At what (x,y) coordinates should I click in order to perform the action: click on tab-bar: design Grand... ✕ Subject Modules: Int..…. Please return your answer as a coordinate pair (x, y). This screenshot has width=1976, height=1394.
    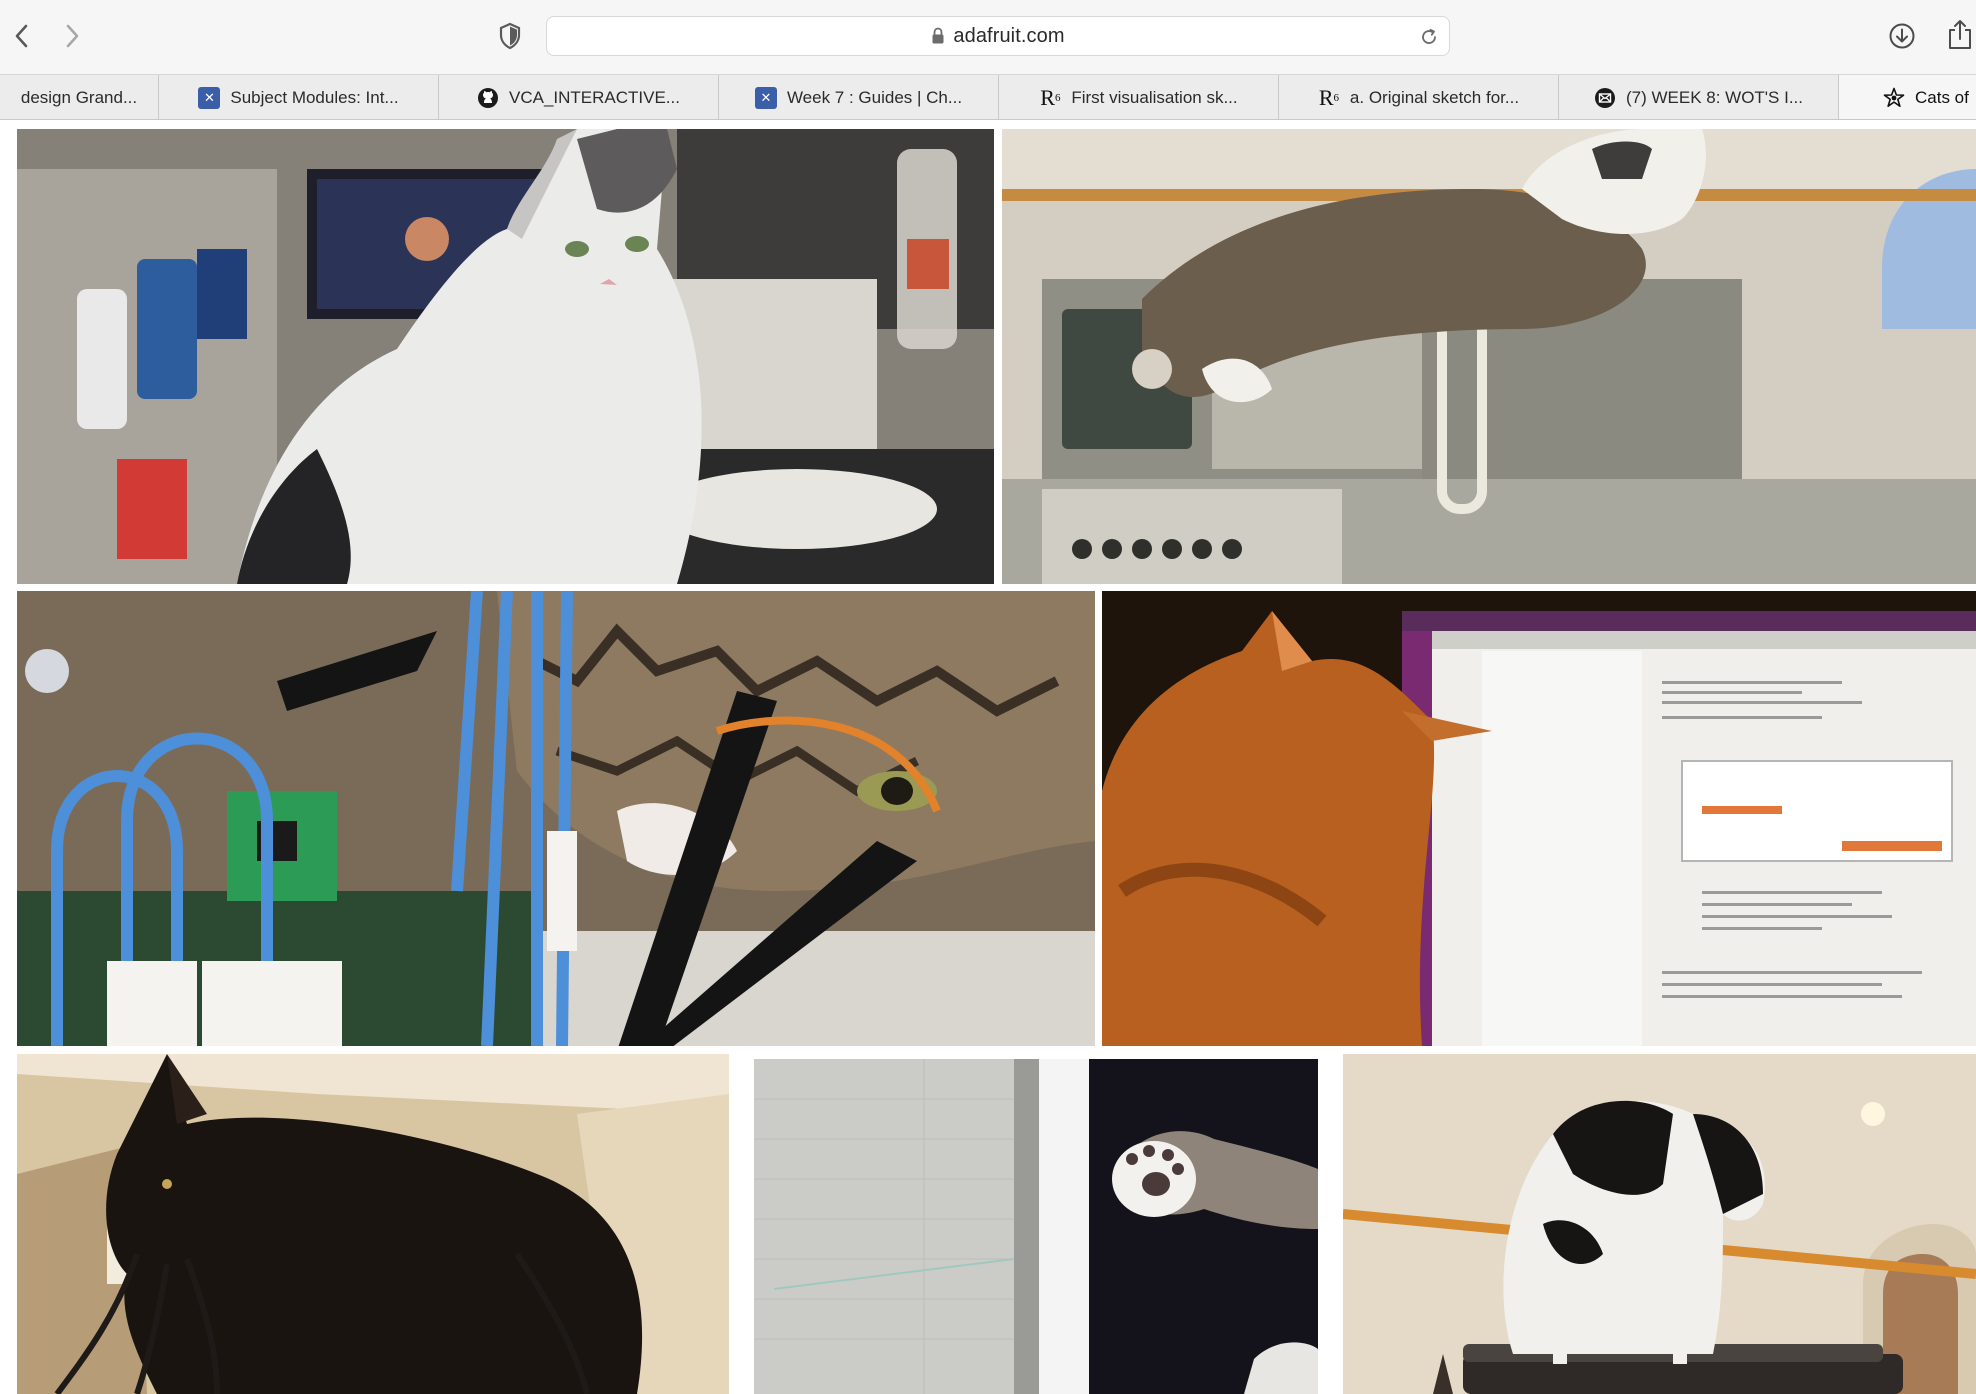
    Looking at the image, I should click on (988, 97).